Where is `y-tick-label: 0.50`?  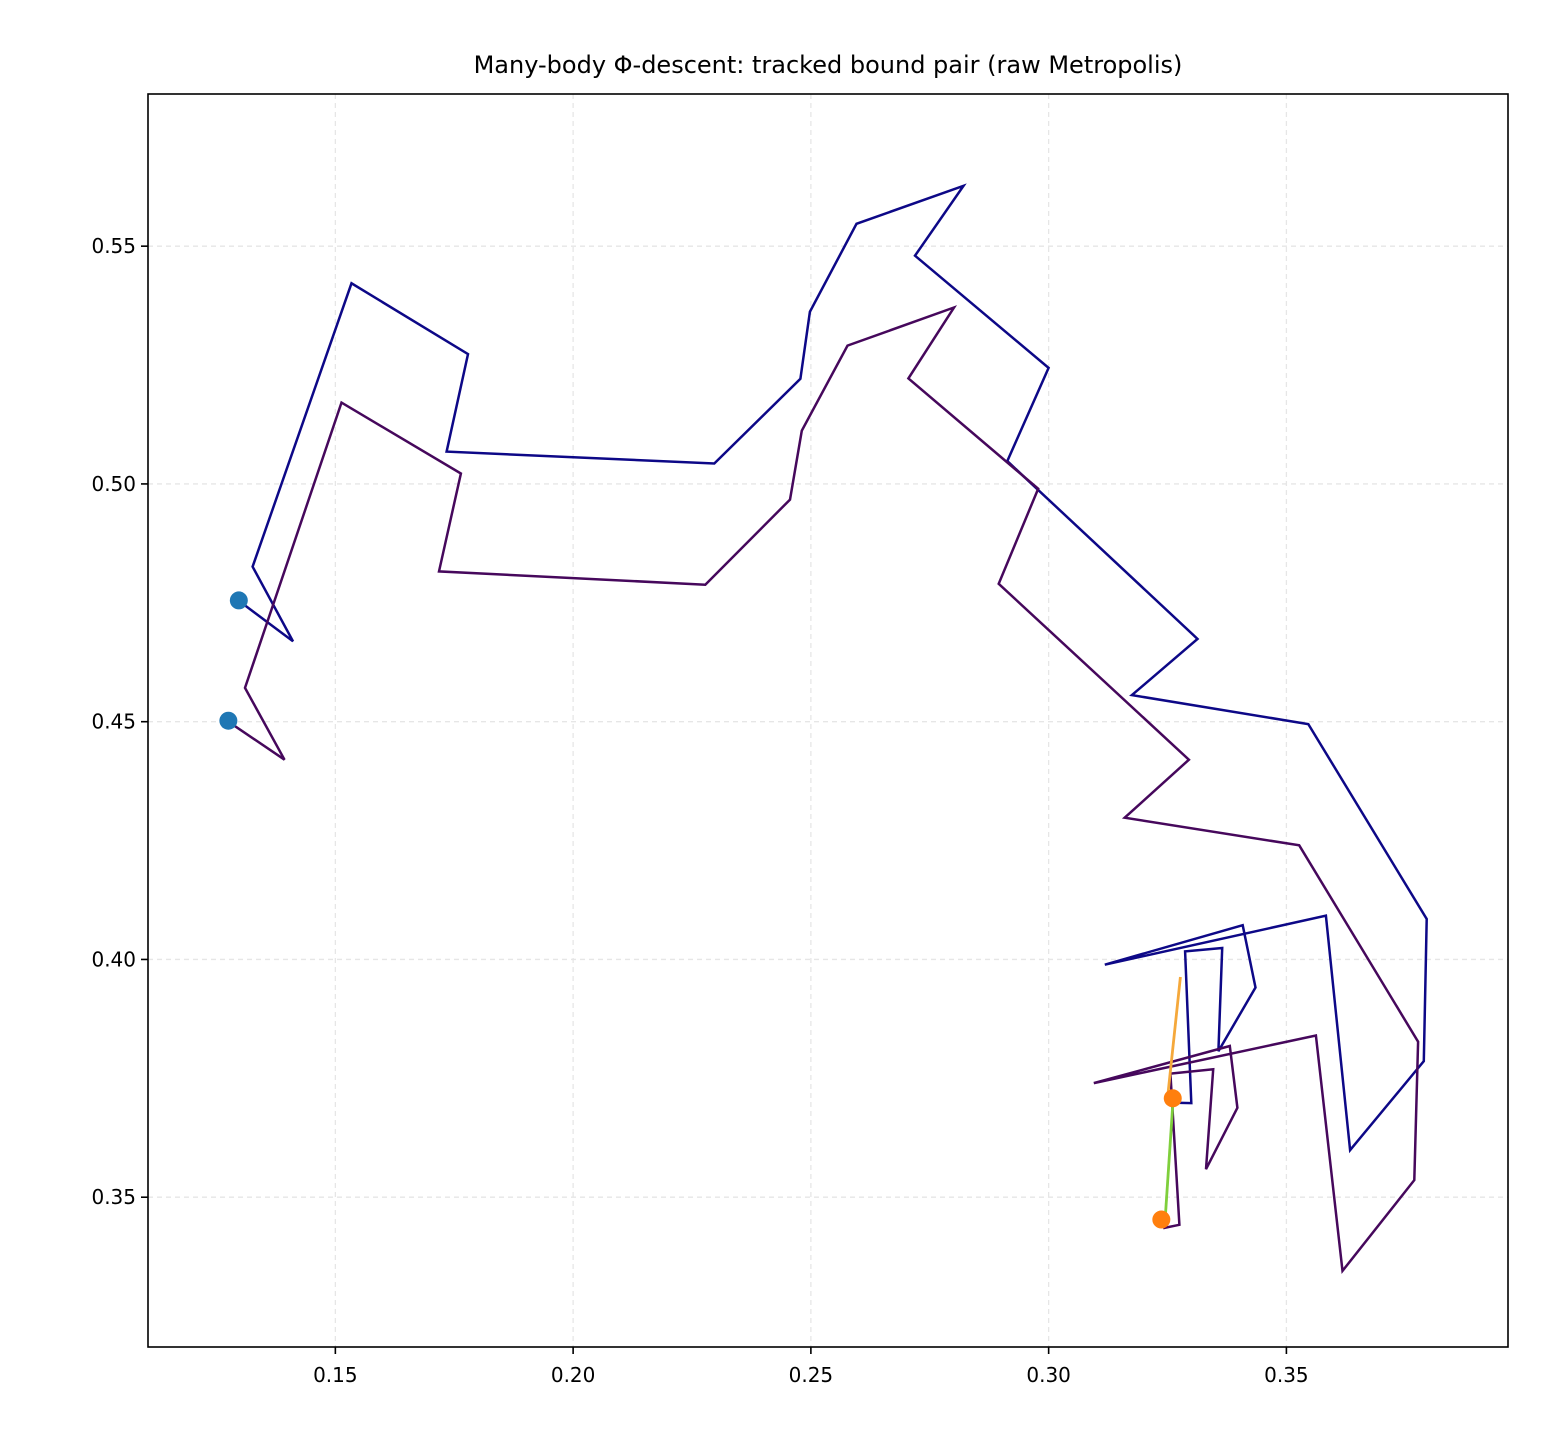 y-tick-label: 0.50 is located at coordinates (113, 484).